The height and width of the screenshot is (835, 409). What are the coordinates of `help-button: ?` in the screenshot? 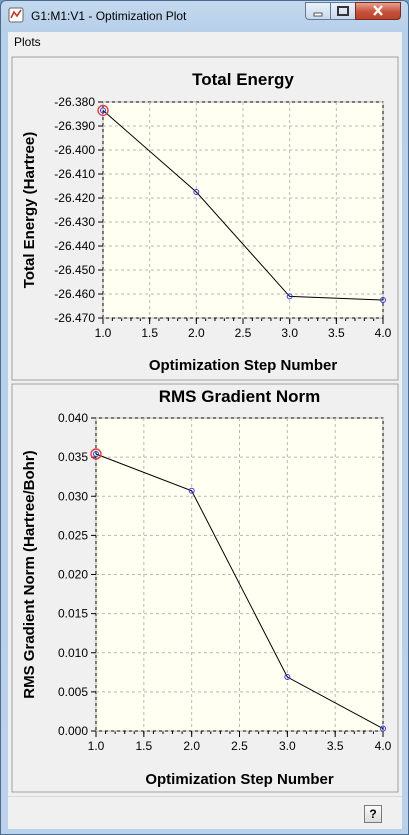 It's located at (373, 814).